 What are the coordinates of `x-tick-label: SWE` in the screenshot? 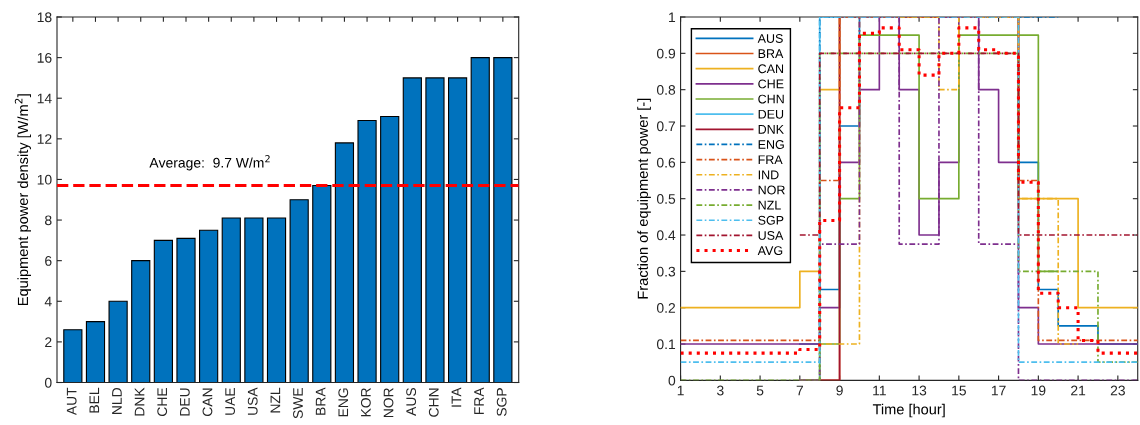 It's located at (298, 403).